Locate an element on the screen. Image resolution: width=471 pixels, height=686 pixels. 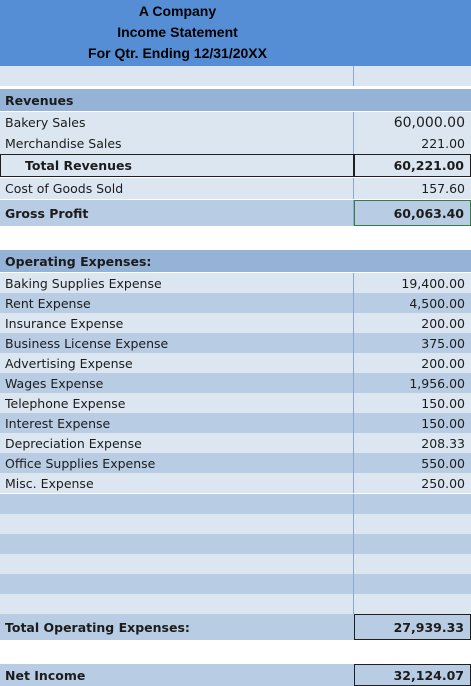
net-income-value: 32,124.07 is located at coordinates (412, 675).